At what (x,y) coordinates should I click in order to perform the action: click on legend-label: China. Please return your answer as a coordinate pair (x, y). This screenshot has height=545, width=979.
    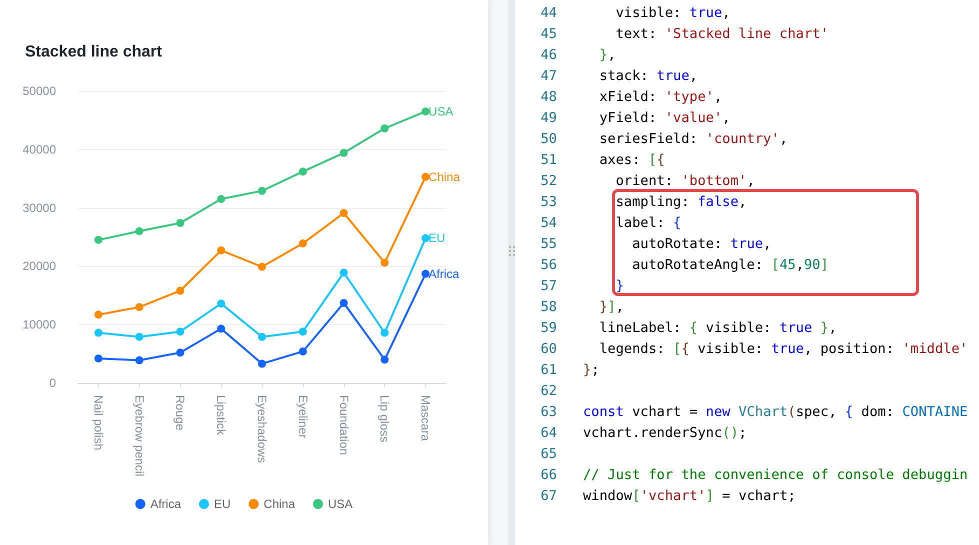
    Looking at the image, I should click on (280, 504).